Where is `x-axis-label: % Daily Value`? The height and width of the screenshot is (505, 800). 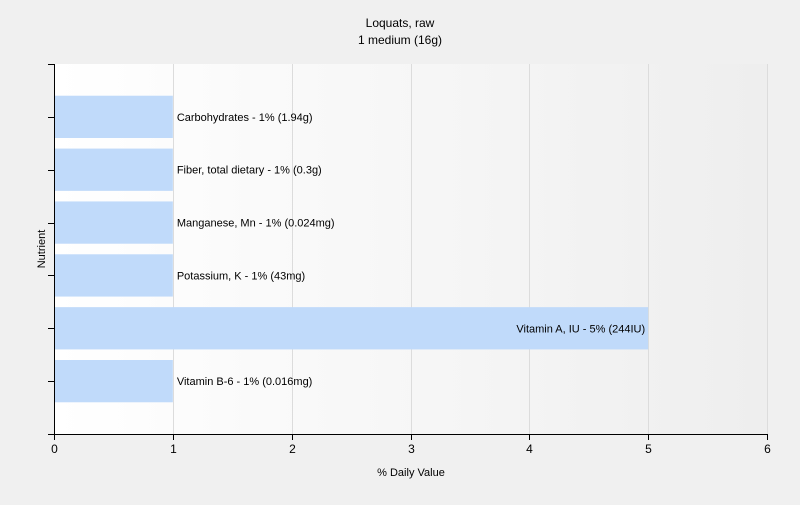
x-axis-label: % Daily Value is located at coordinates (411, 473).